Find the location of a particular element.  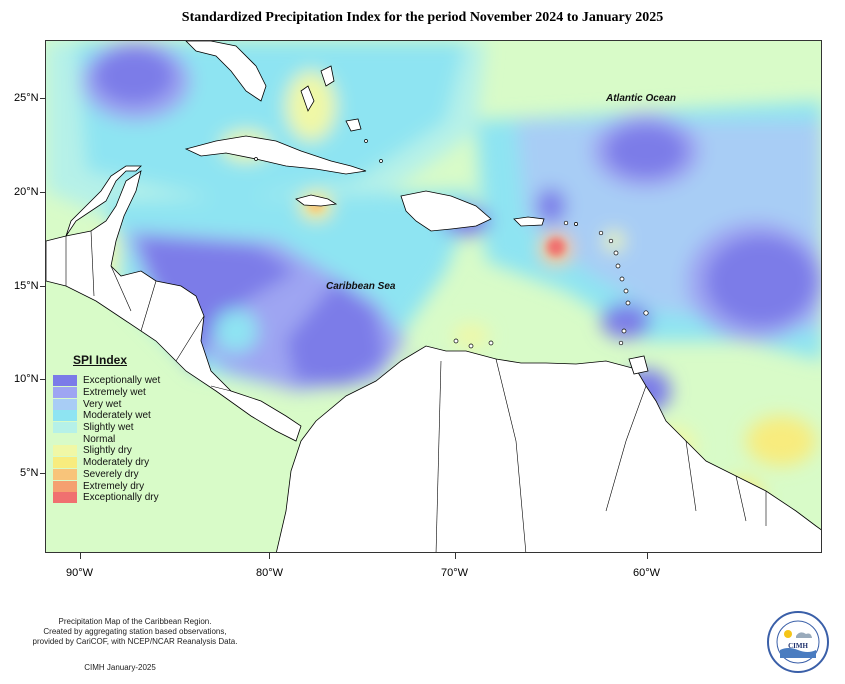

logo-text: CIMH is located at coordinates (798, 646).